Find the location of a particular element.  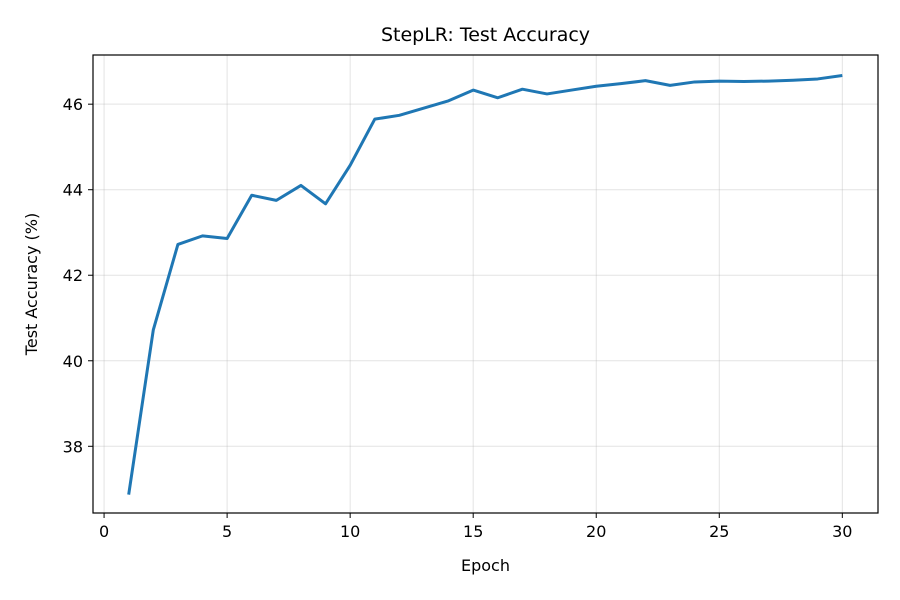

x-tick-label: 15 is located at coordinates (473, 531).